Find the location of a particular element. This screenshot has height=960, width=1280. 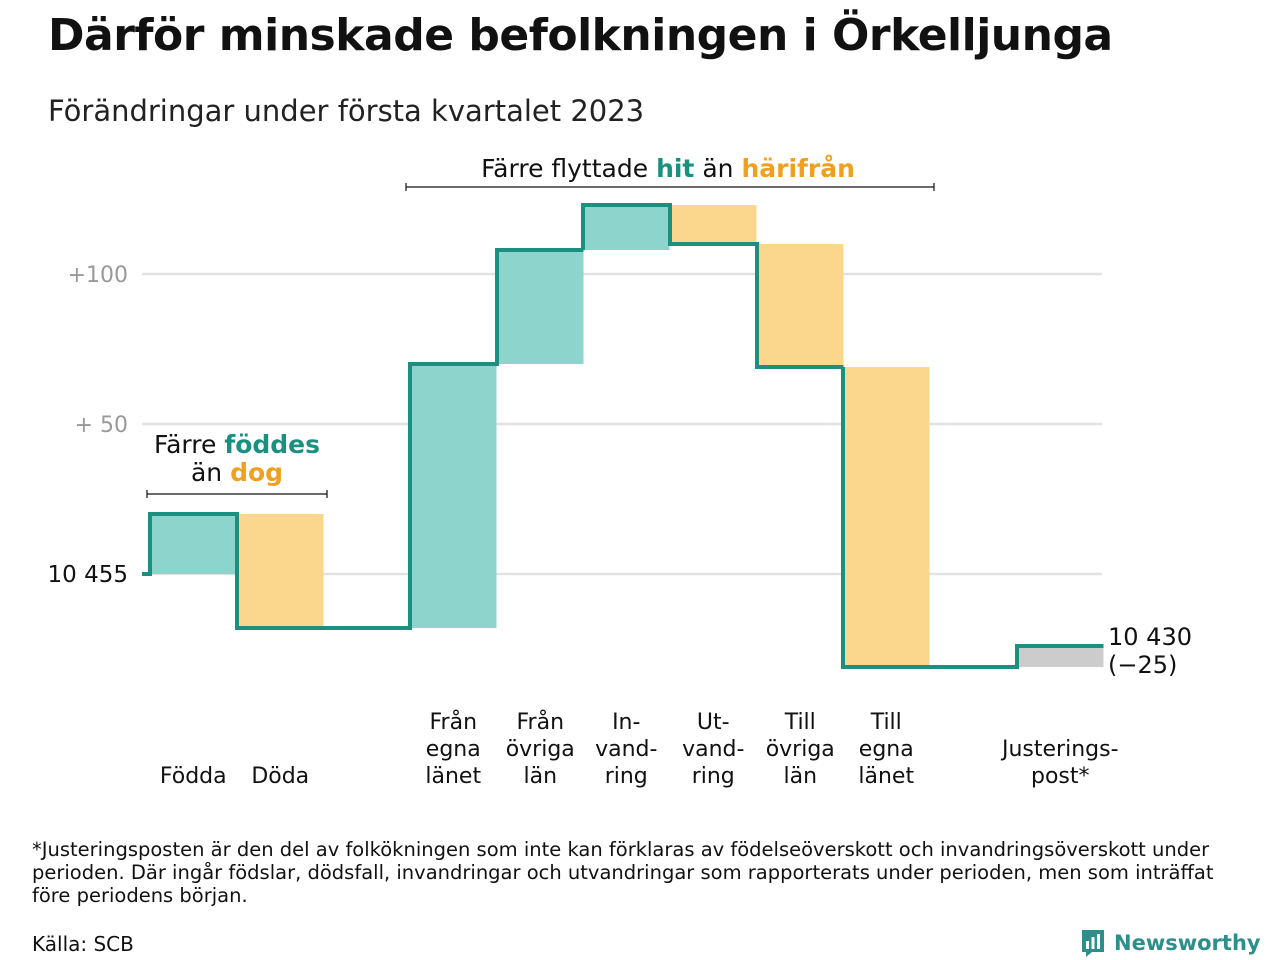

brand-name: Newsworthy is located at coordinates (1187, 943).